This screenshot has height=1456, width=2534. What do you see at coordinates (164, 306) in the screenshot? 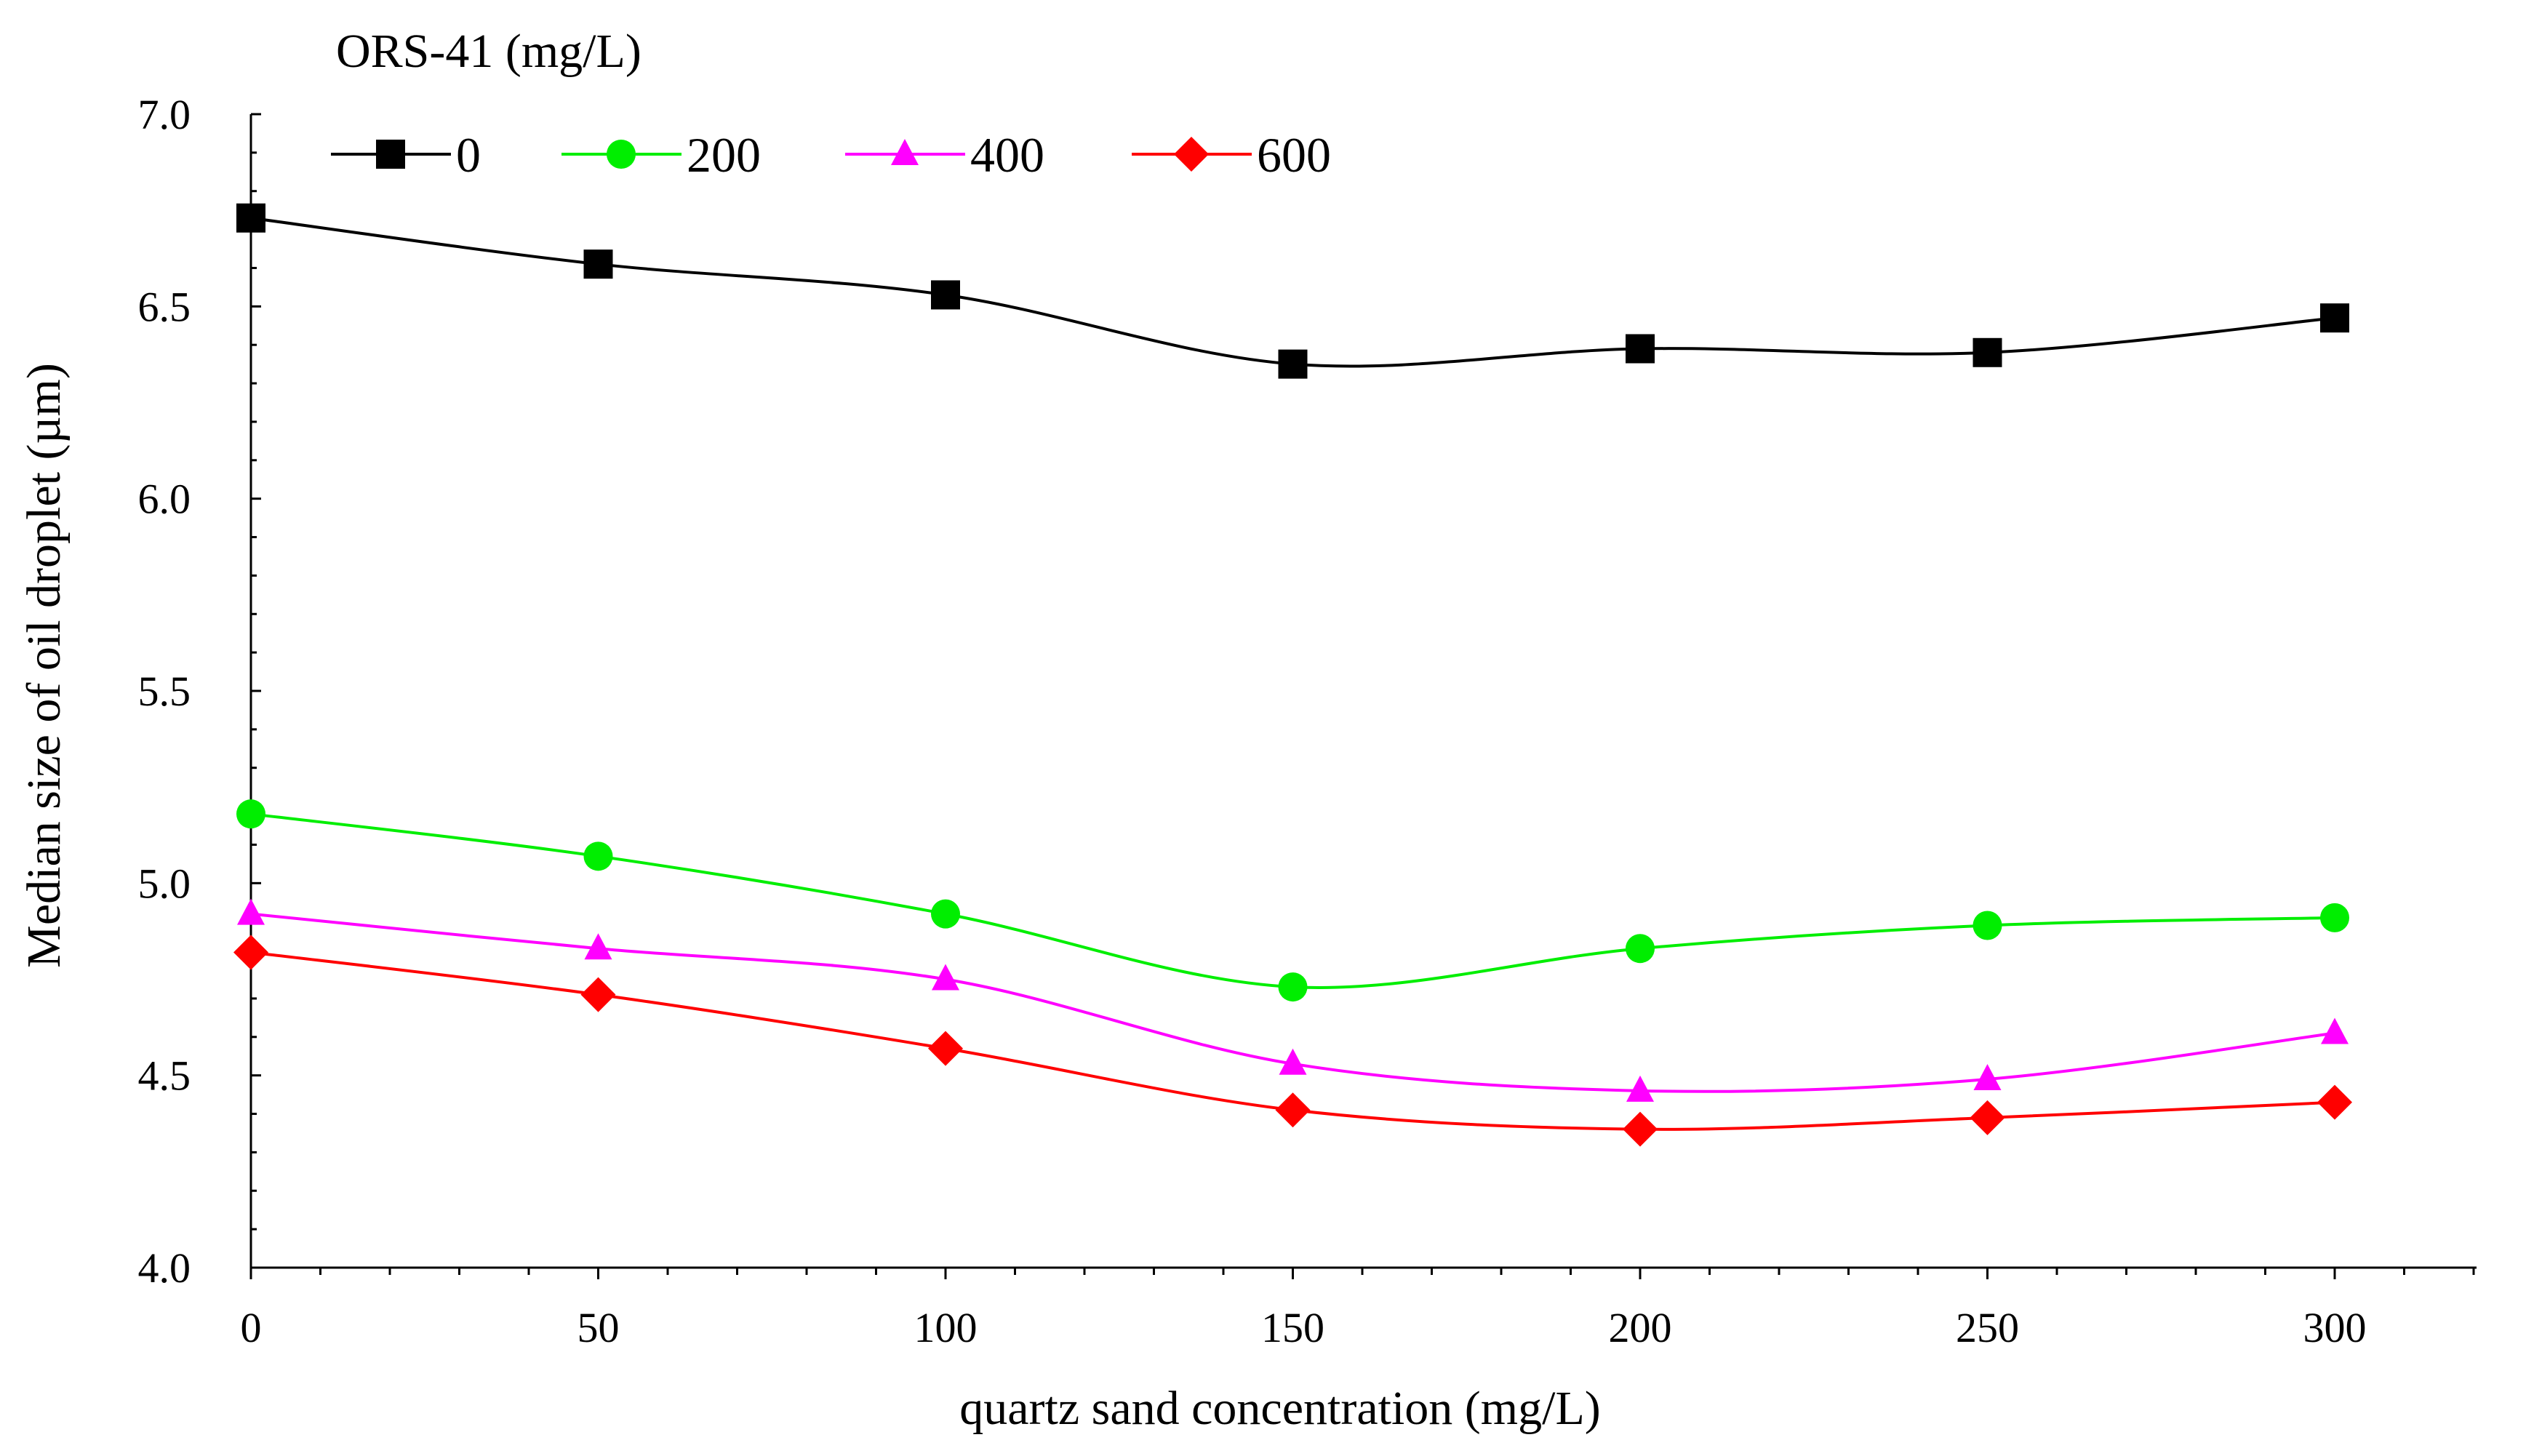
I see `y-tick-label: 6.5` at bounding box center [164, 306].